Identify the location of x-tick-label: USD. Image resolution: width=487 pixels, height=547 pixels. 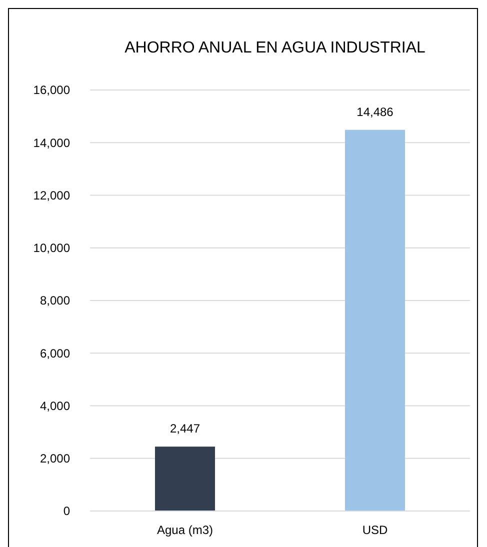
(375, 530).